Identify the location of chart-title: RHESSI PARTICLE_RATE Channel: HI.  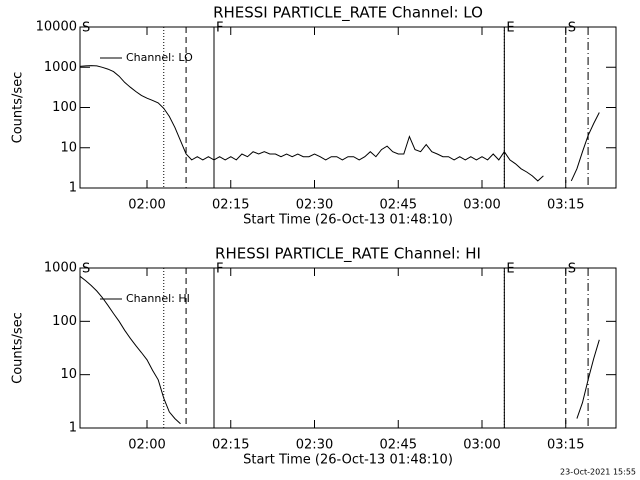
(348, 254).